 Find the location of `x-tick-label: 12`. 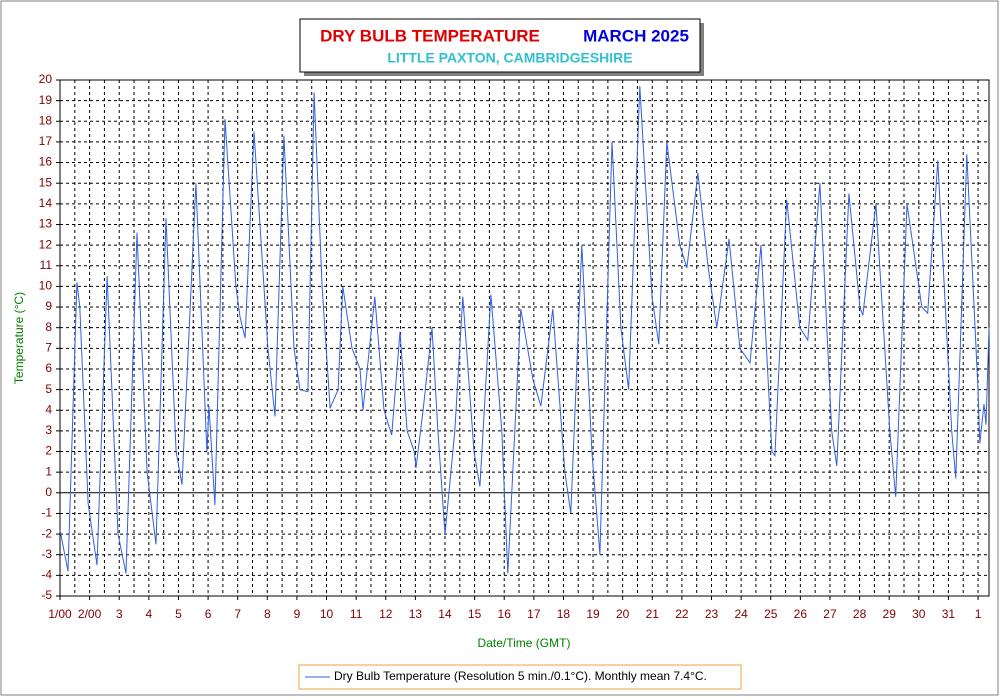

x-tick-label: 12 is located at coordinates (386, 614).